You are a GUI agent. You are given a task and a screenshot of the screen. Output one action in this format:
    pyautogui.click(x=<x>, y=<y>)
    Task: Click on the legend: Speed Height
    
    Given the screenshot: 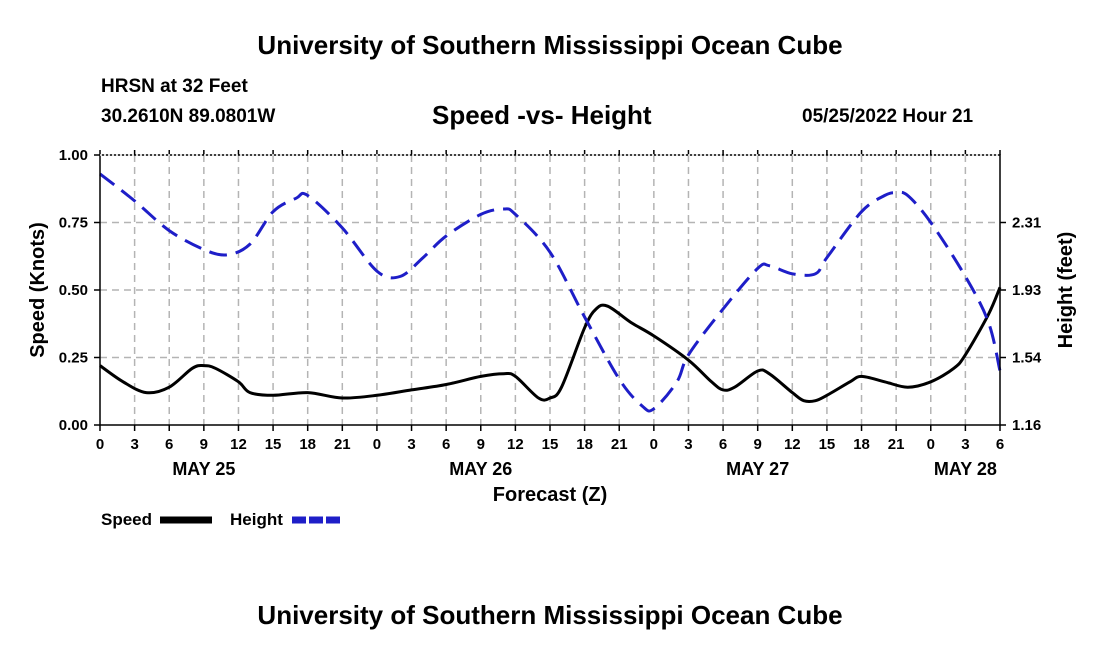 What is the action you would take?
    pyautogui.click(x=221, y=519)
    